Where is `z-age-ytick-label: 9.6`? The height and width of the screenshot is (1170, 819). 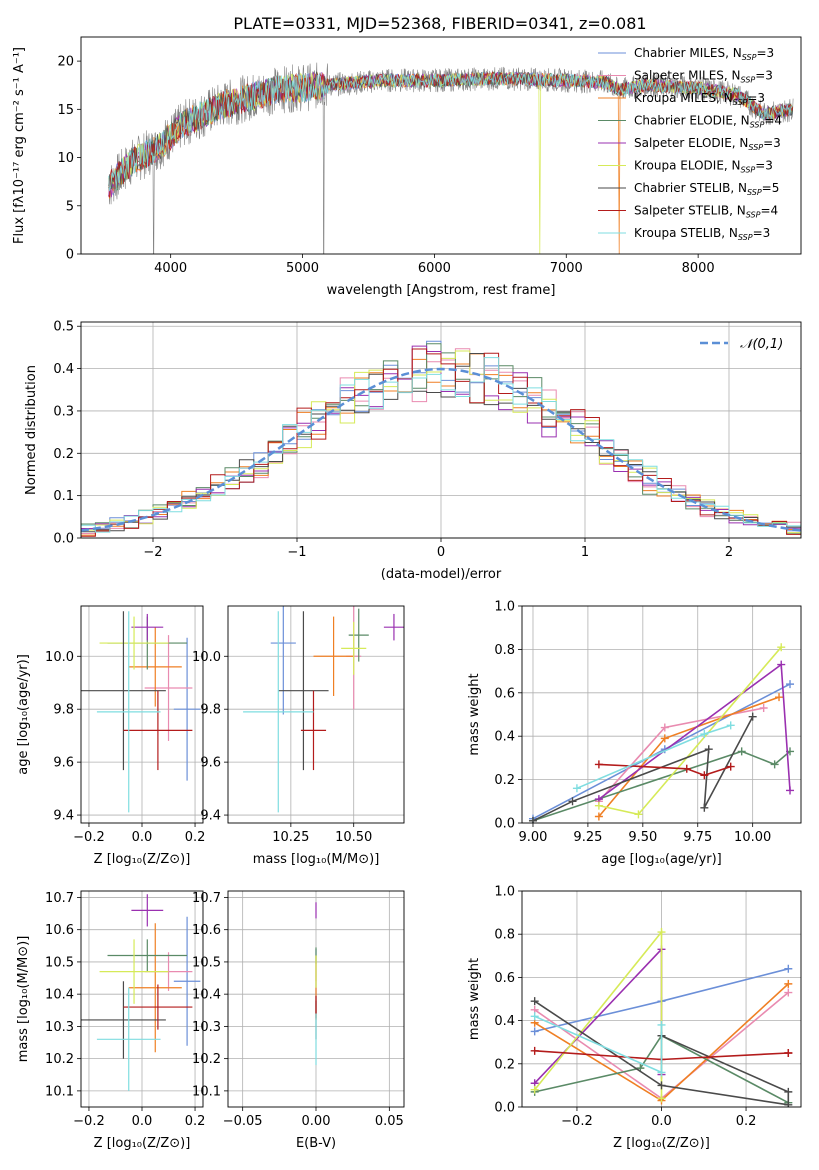
z-age-ytick-label: 9.6 is located at coordinates (63, 763).